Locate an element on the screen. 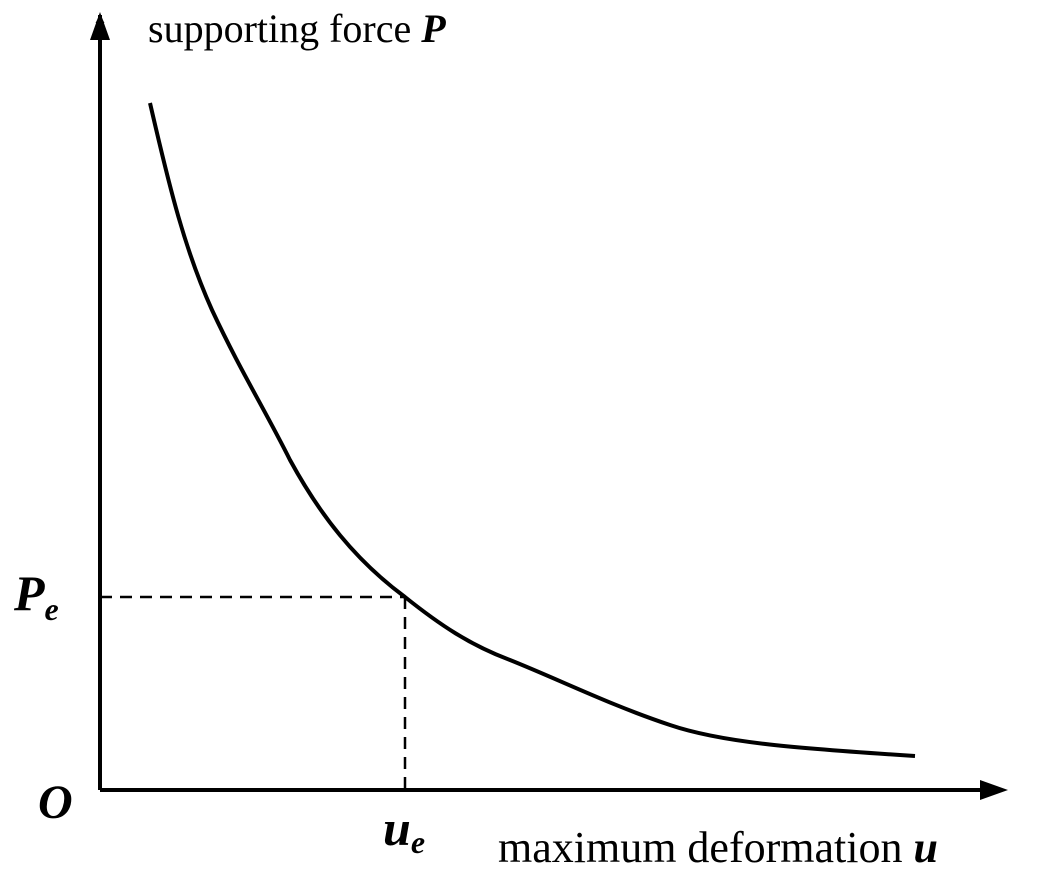  y-arrow is located at coordinates (100, 26).